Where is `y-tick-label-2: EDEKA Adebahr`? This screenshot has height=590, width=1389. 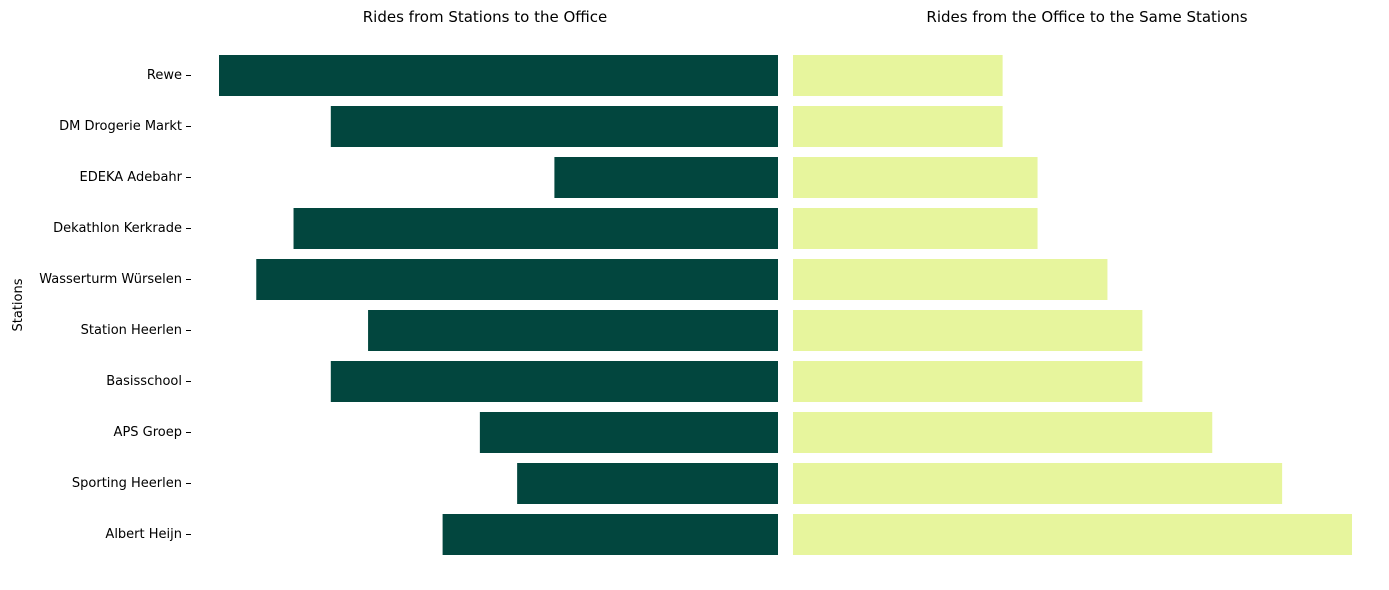 y-tick-label-2: EDEKA Adebahr is located at coordinates (131, 177).